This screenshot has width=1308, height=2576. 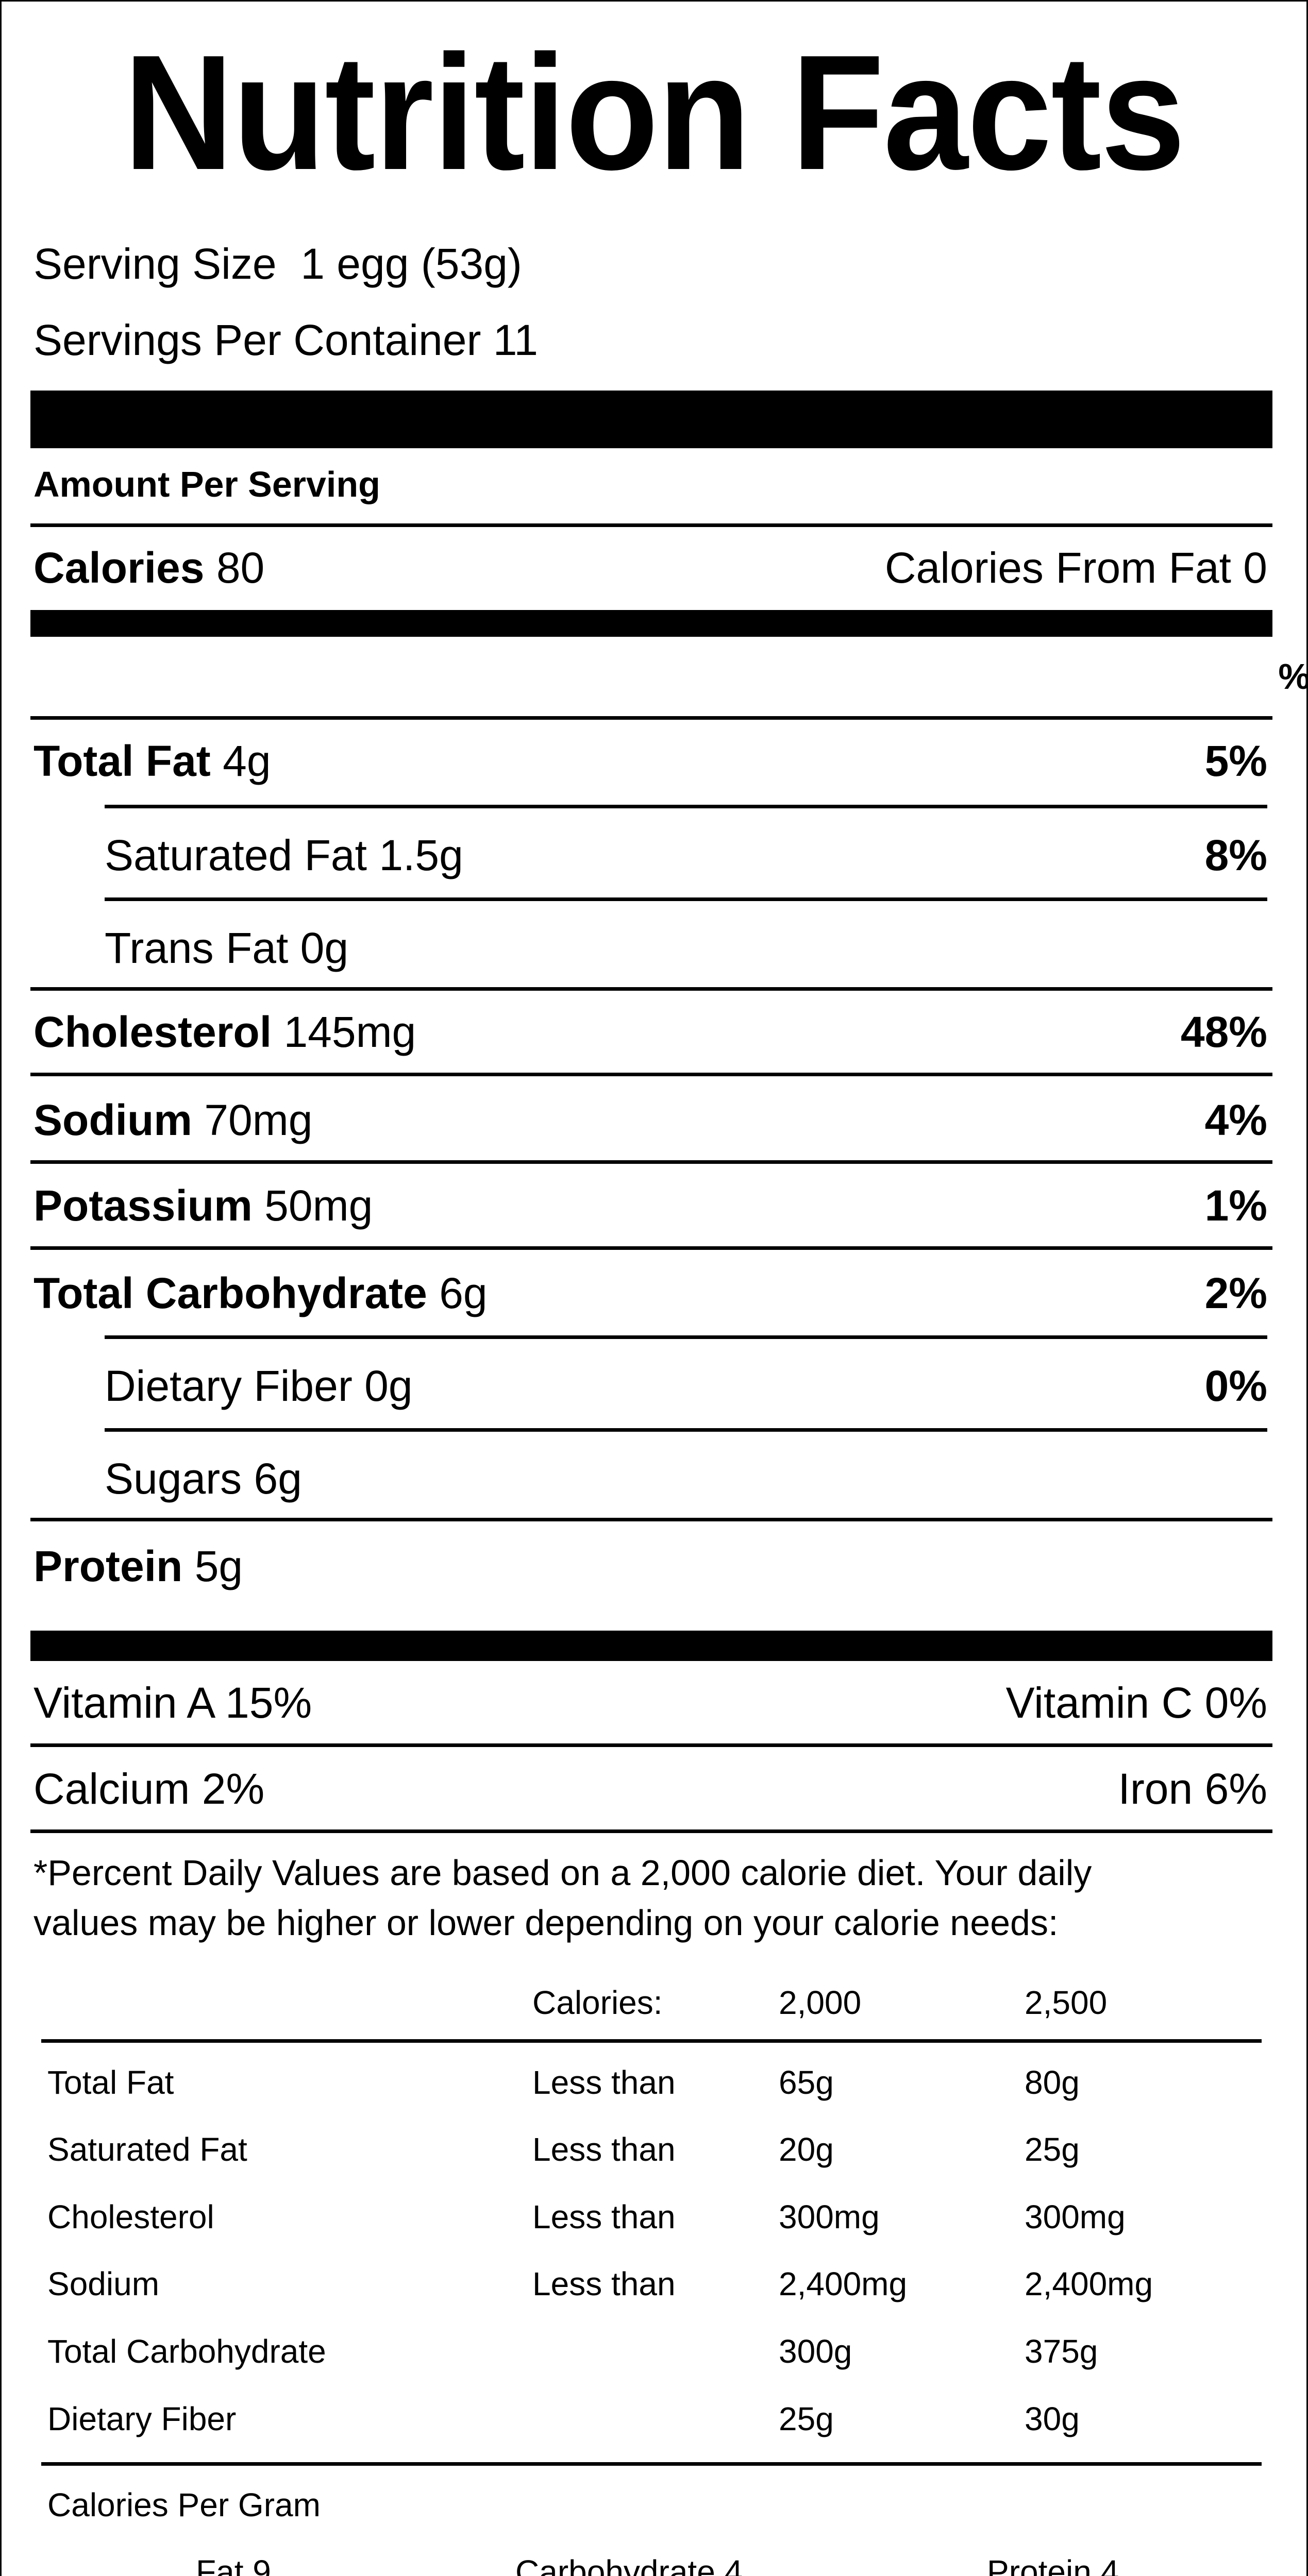 I want to click on nutrient-row-trans-fat: Trans Fat 0g, so click(x=686, y=948).